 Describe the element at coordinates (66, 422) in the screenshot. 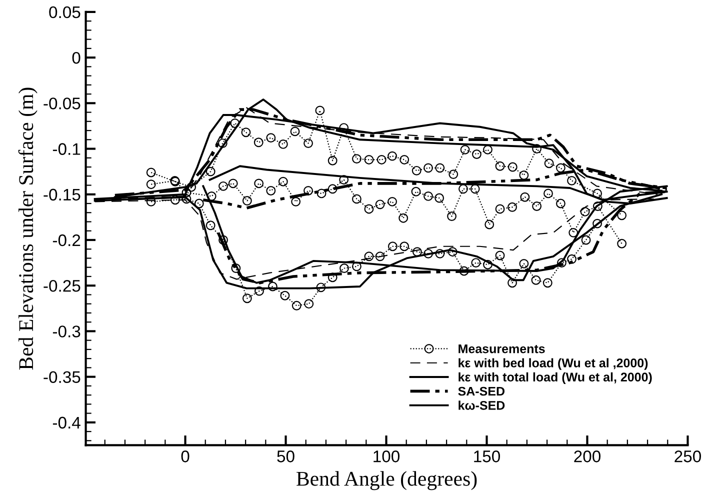

I see `y-tick-label: -0.4` at that location.